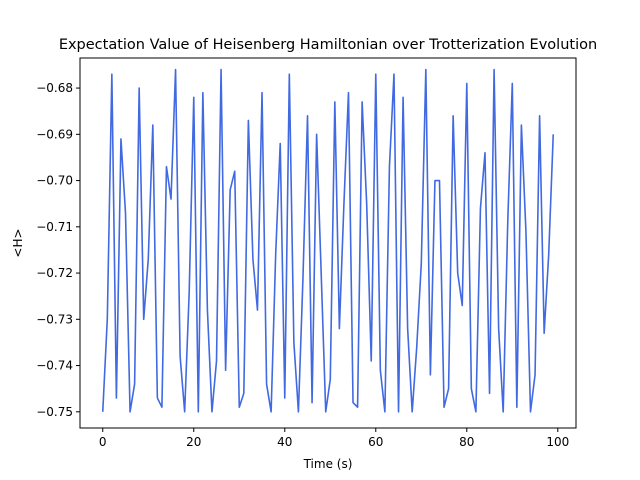 The height and width of the screenshot is (480, 640). I want to click on x-axis-ticks: 0 20 40 60 80 100, so click(334, 438).